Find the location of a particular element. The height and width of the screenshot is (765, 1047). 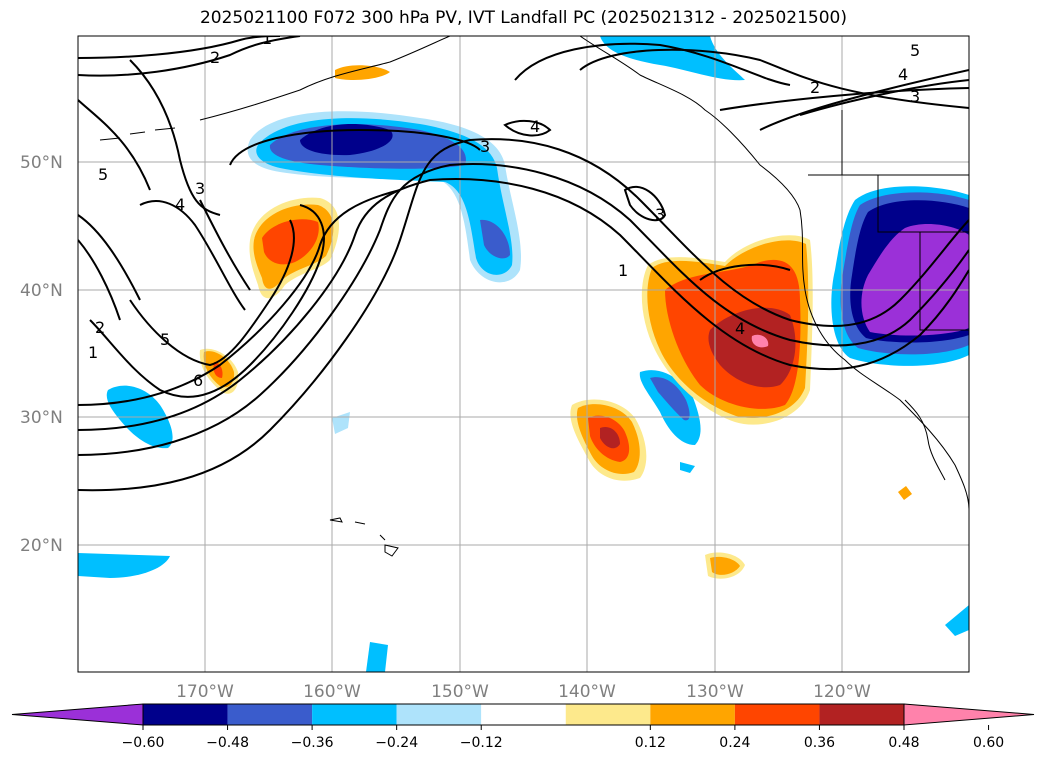

negative-anomaly-alaska-panhandle is located at coordinates (672, 58).